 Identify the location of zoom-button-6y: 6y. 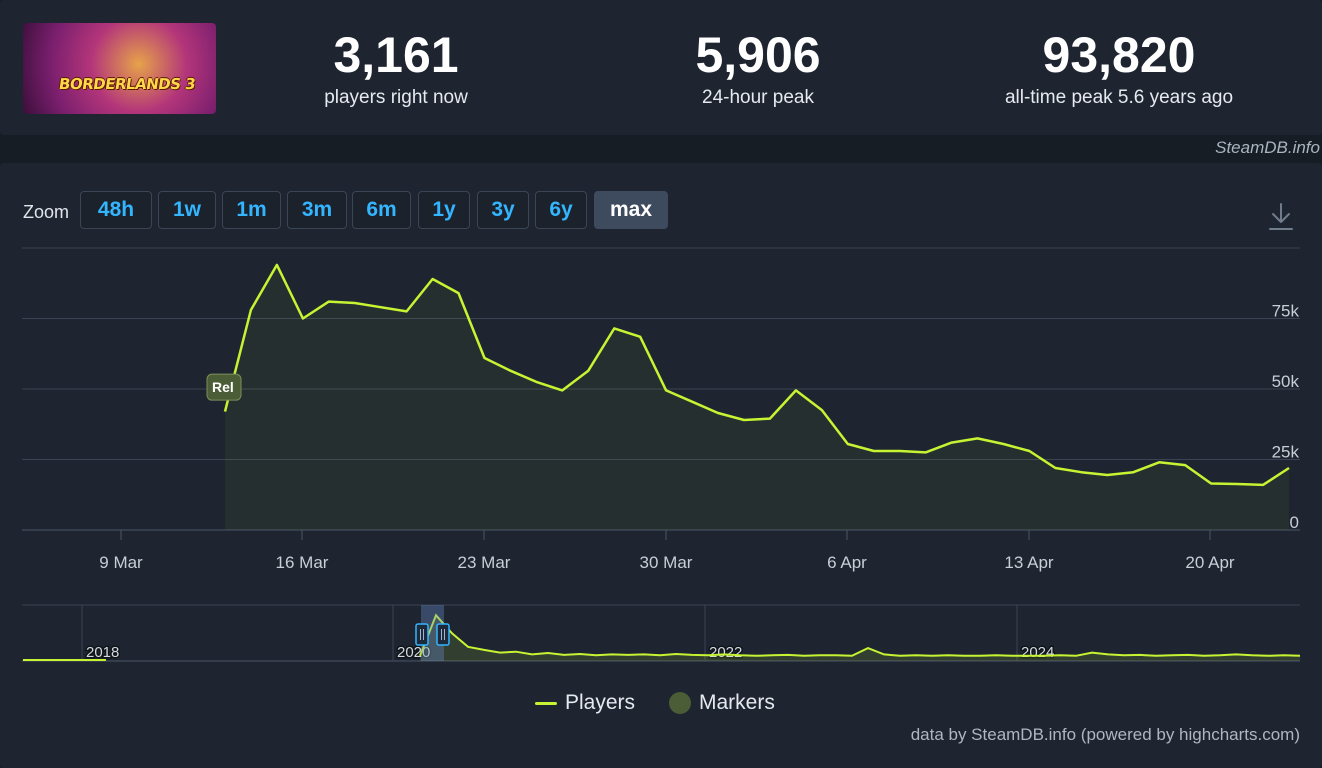
(561, 210).